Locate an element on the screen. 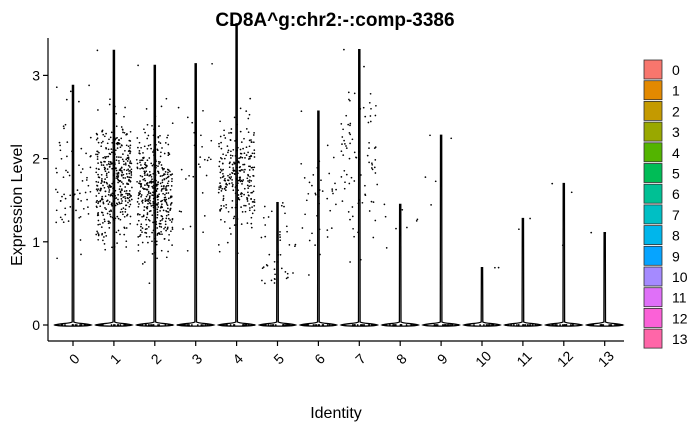 Image resolution: width=700 pixels, height=432 pixels. legend-label-10: 10 is located at coordinates (680, 277).